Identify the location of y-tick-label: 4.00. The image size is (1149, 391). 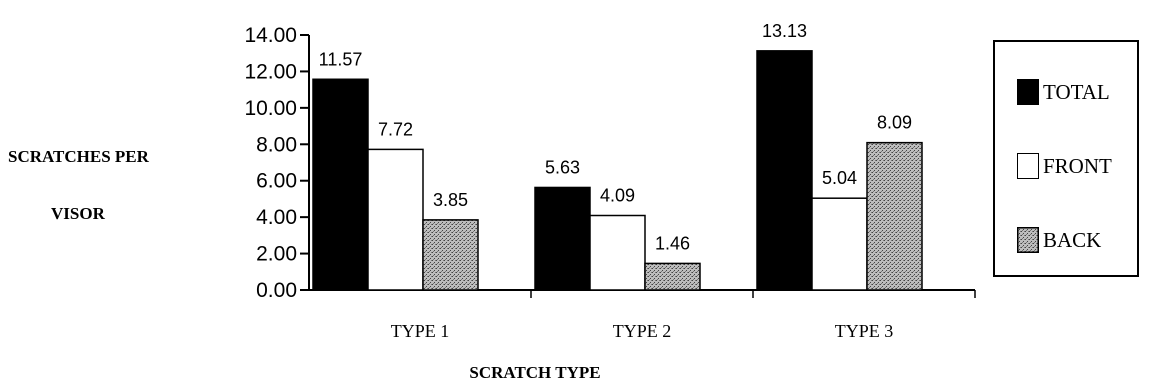
(276, 217).